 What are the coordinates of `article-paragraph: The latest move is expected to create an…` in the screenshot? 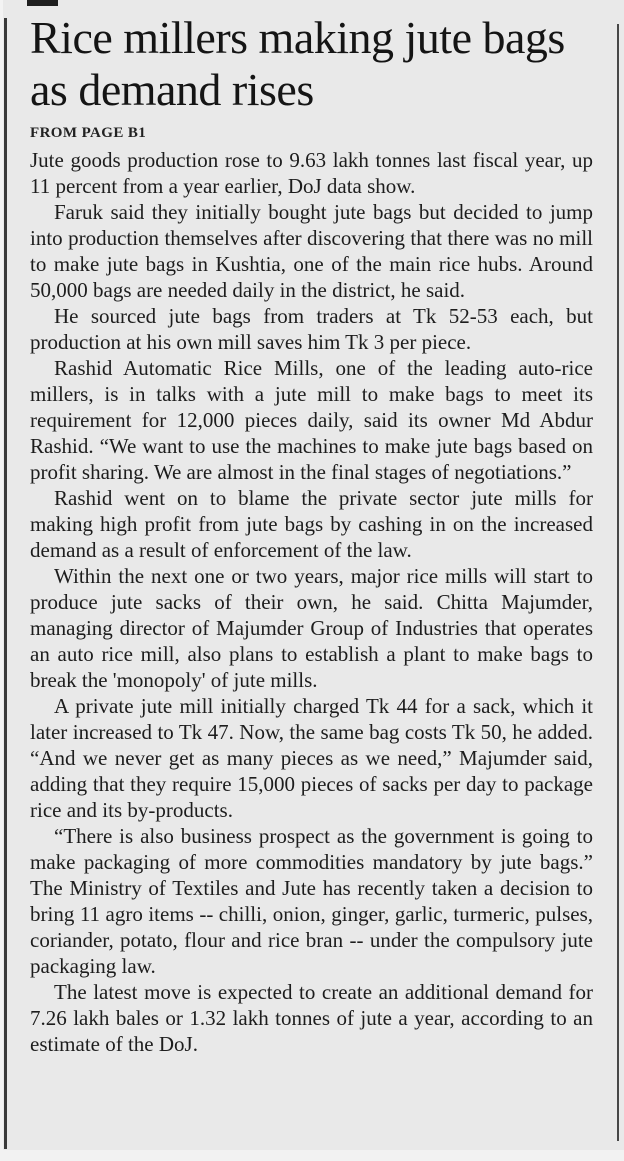 It's located at (311, 1018).